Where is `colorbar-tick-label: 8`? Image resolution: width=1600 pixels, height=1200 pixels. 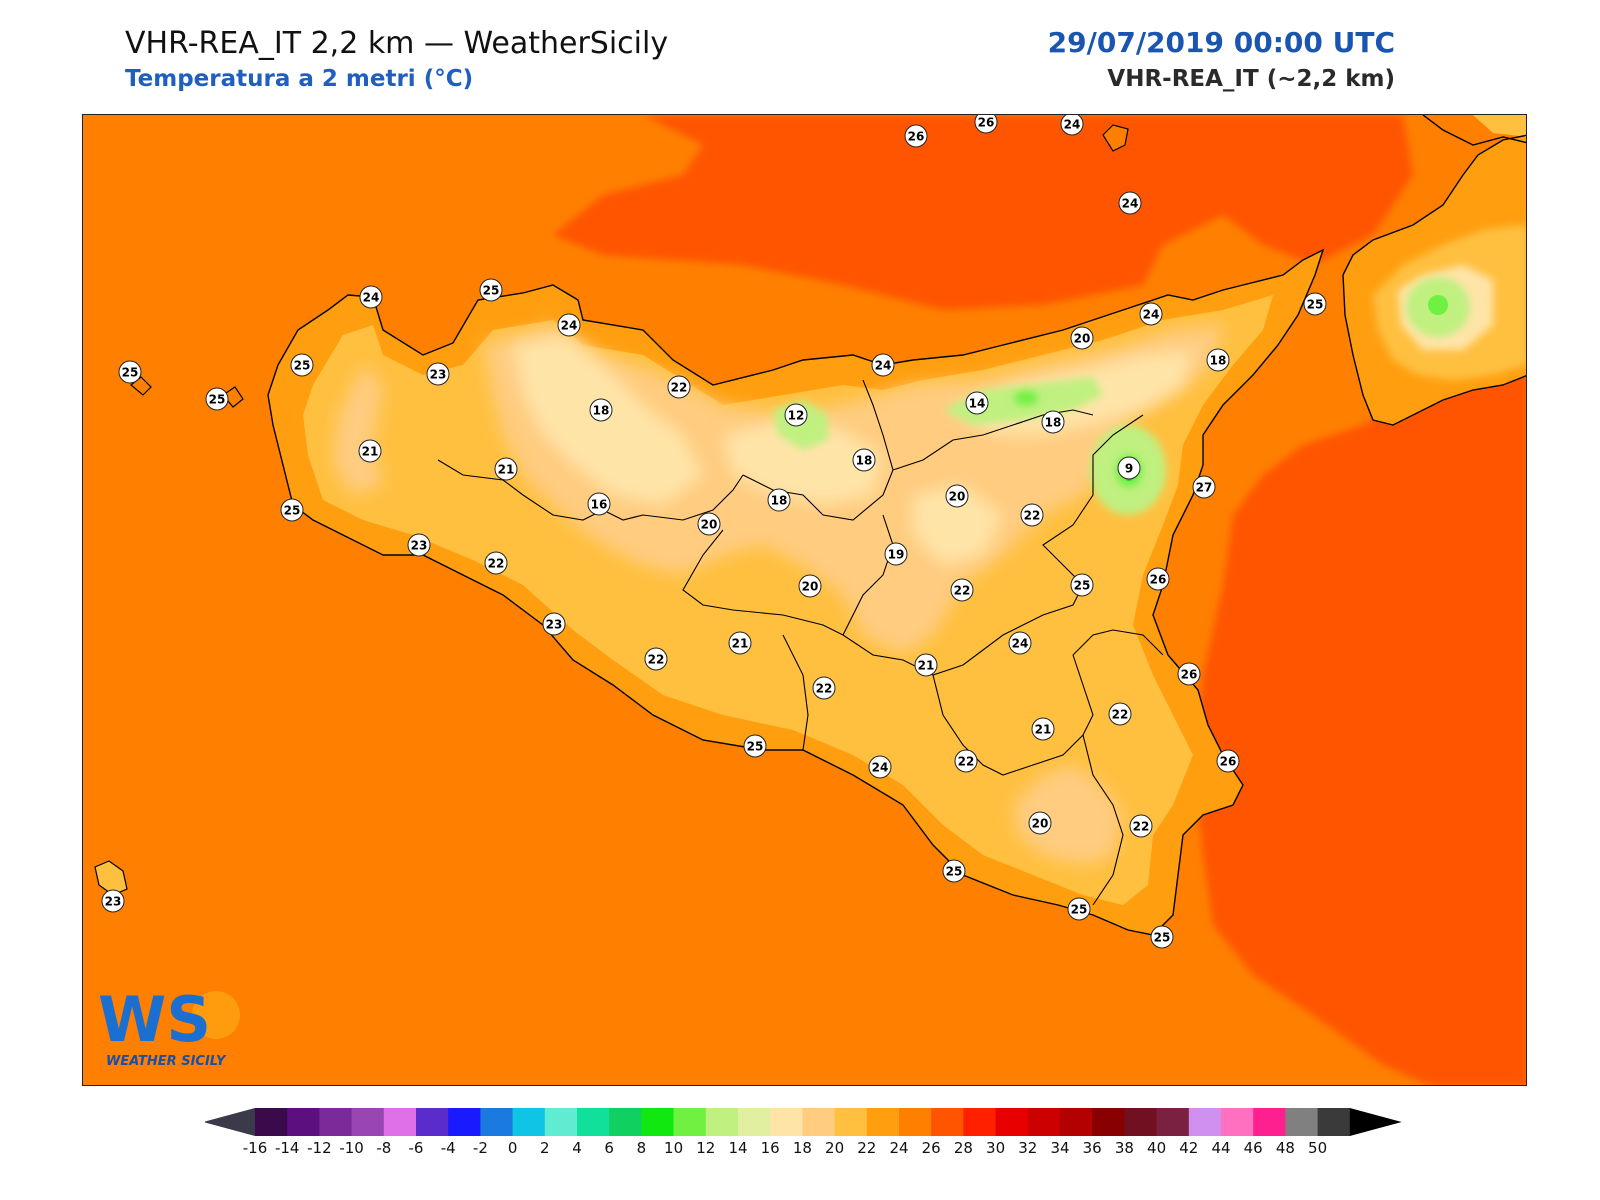 colorbar-tick-label: 8 is located at coordinates (642, 1148).